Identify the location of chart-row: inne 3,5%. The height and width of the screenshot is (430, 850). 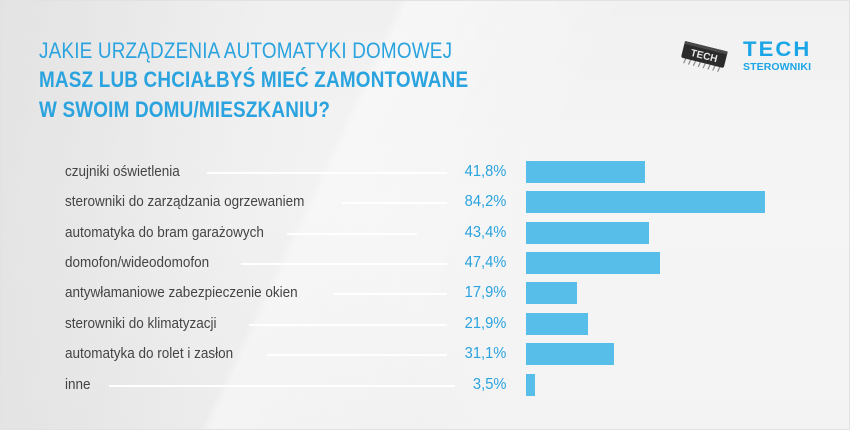
(425, 385).